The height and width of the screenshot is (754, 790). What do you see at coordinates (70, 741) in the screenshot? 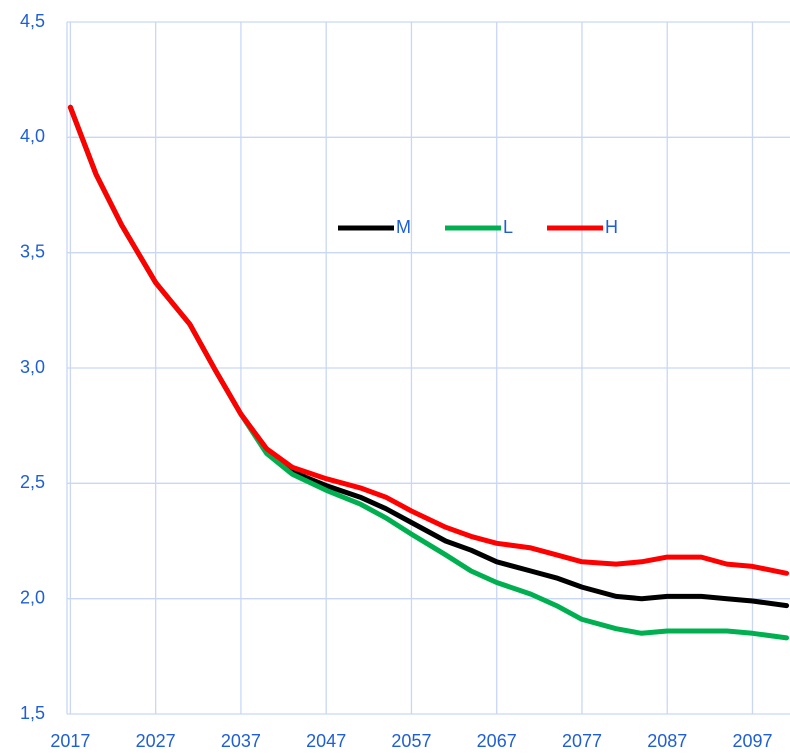
I see `x-tick-label: 2017` at bounding box center [70, 741].